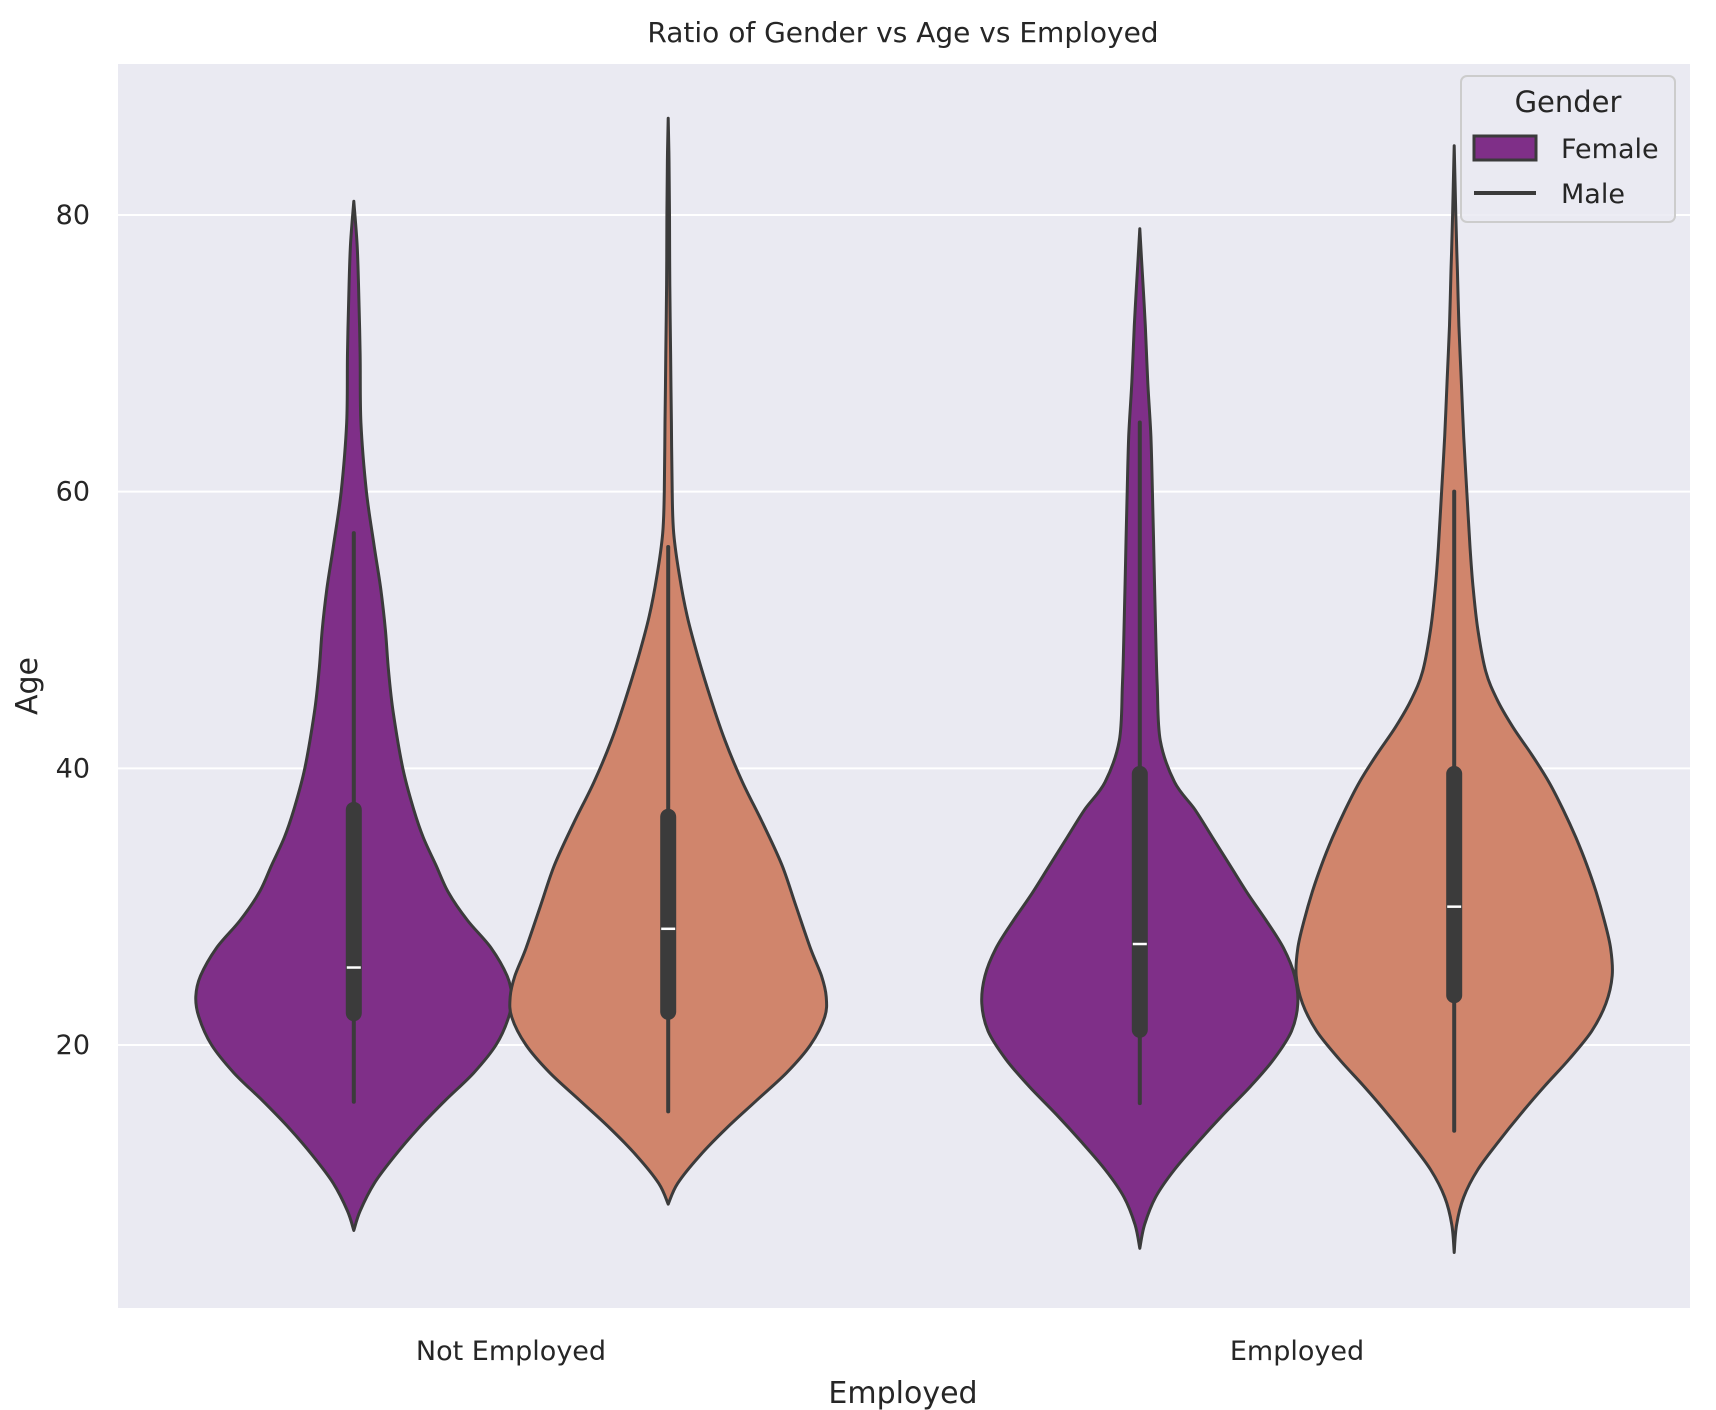 This screenshot has width=1716, height=1410. I want to click on y-tick-label-40: 40, so click(73, 768).